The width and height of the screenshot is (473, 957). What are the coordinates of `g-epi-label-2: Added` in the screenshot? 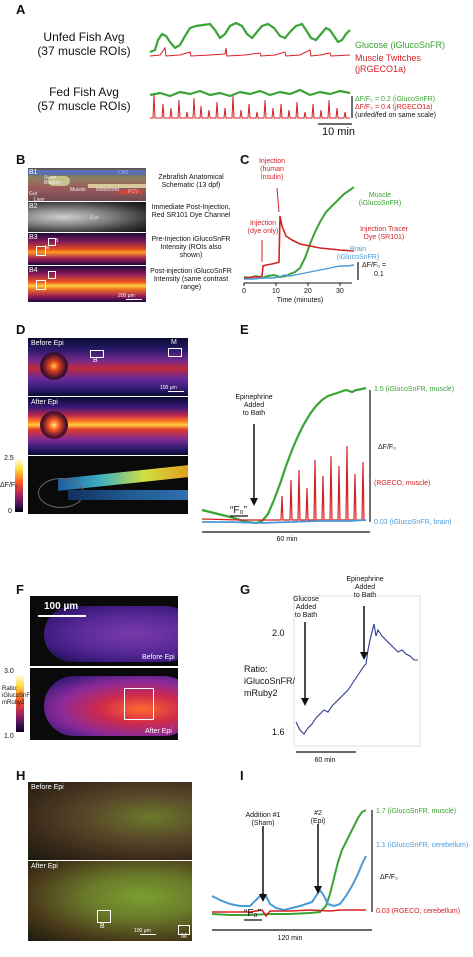 It's located at (365, 587).